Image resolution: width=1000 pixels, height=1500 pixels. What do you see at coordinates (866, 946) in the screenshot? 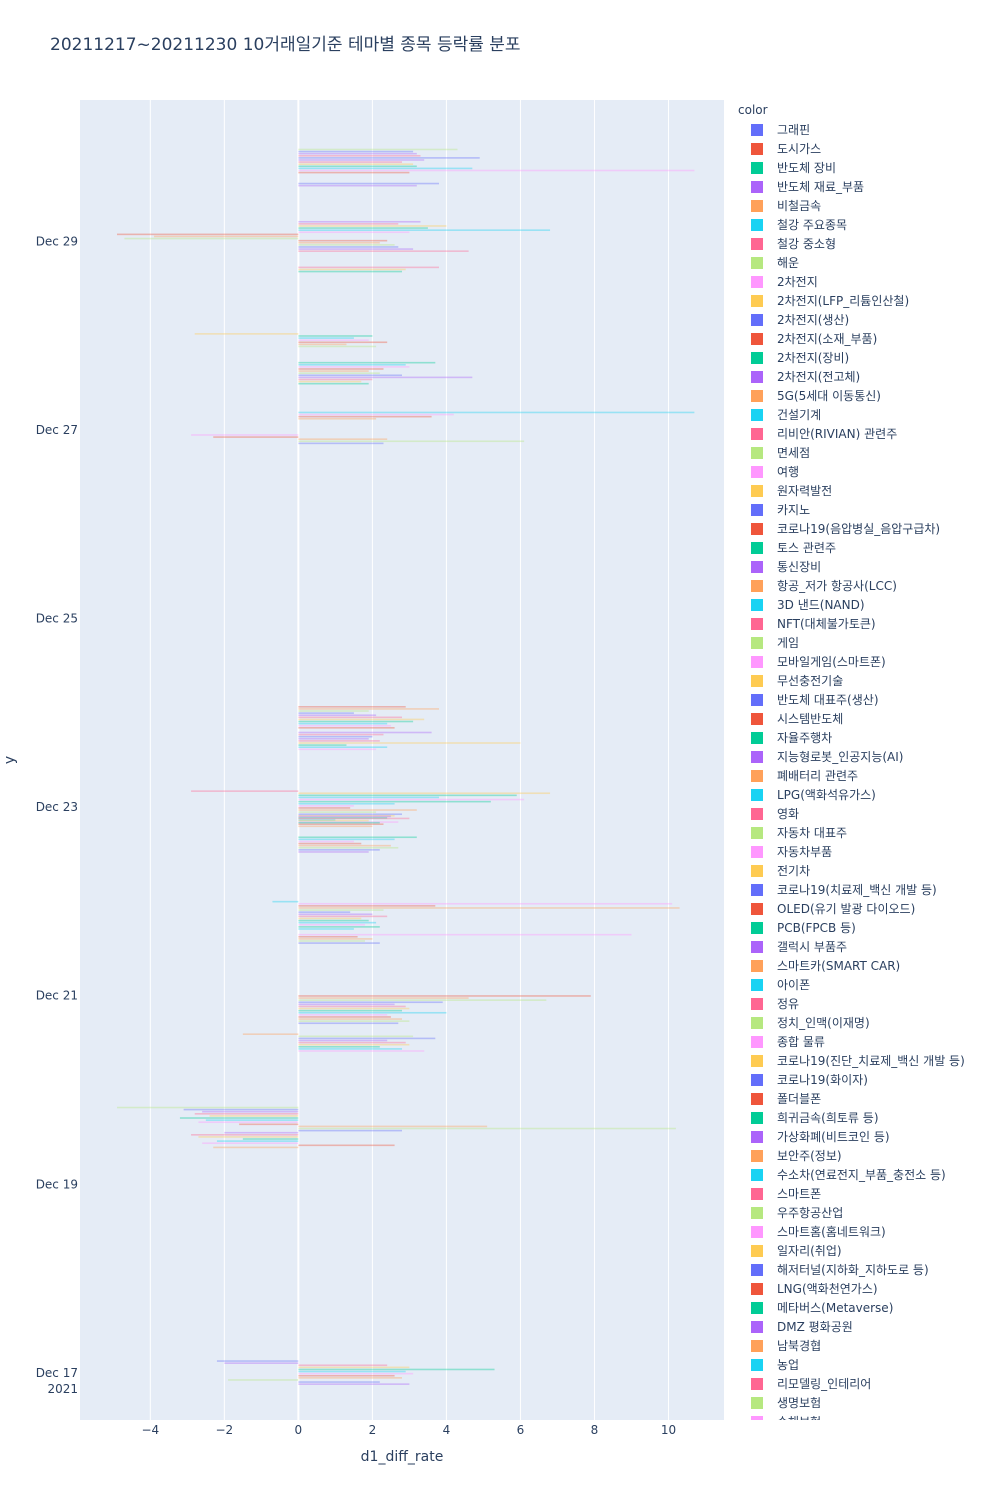
I see `legend-item: 갤럭시 부품주` at bounding box center [866, 946].